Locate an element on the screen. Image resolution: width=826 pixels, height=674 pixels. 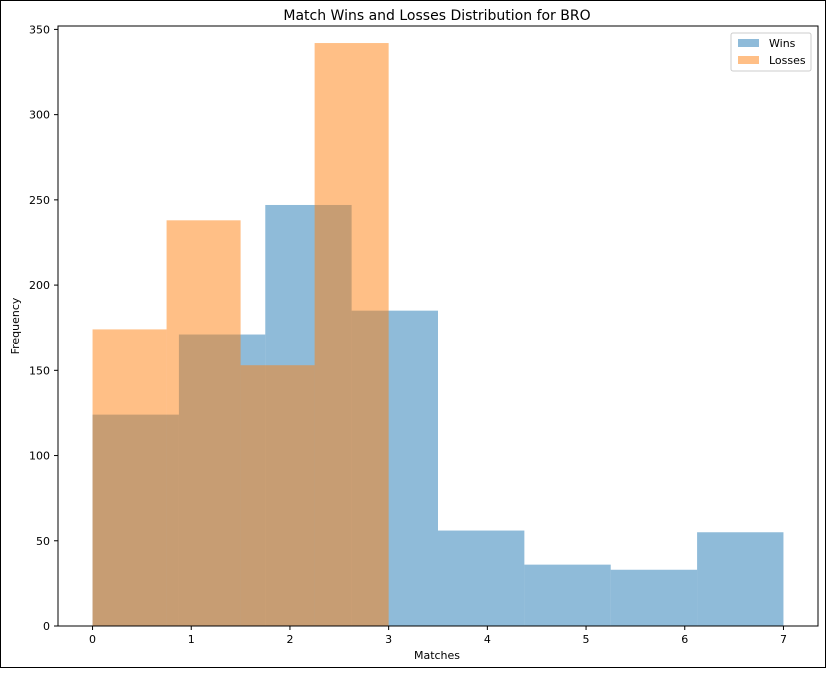
legend-swatch-wins is located at coordinates (748, 43).